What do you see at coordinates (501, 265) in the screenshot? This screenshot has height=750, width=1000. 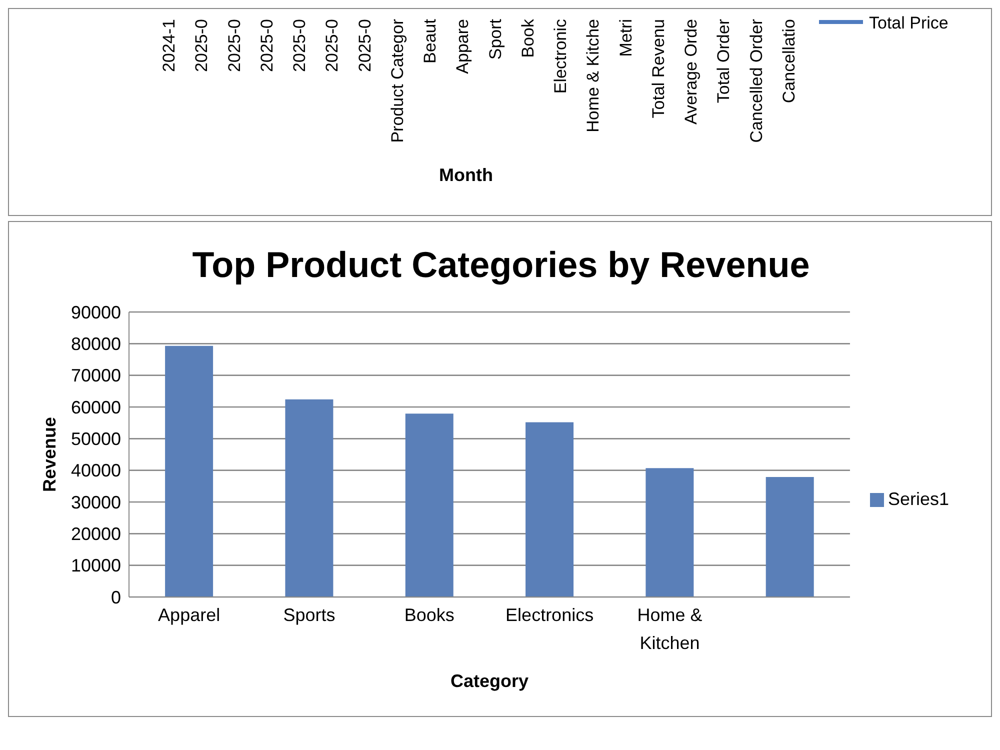 I see `chart-title: Top Product Categories by Revenue` at bounding box center [501, 265].